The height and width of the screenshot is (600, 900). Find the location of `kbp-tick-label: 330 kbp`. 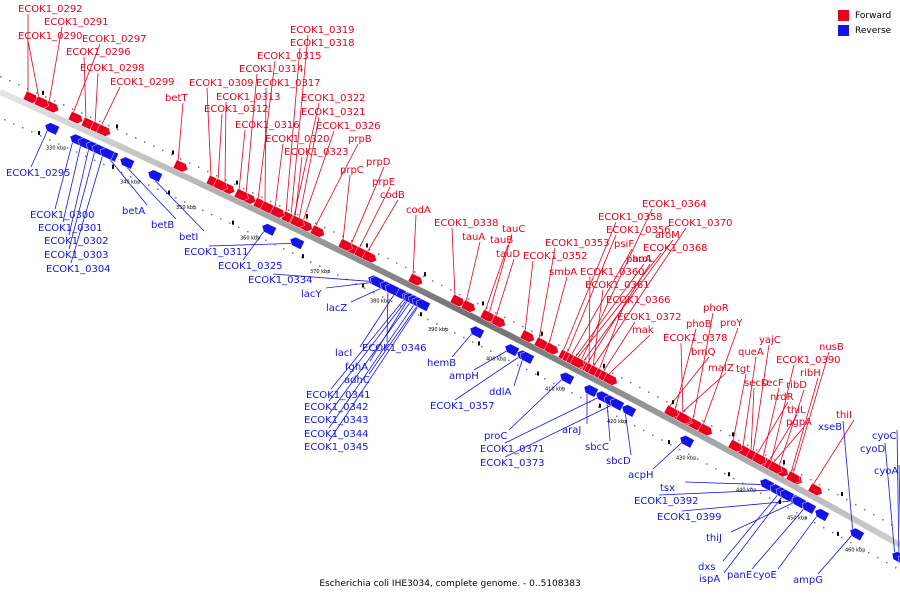

kbp-tick-label: 330 kbp is located at coordinates (56, 149).